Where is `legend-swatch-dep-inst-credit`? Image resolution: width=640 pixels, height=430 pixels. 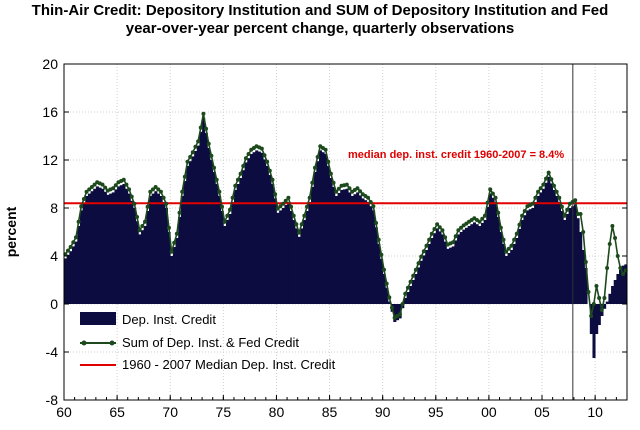 legend-swatch-dep-inst-credit is located at coordinates (98, 318).